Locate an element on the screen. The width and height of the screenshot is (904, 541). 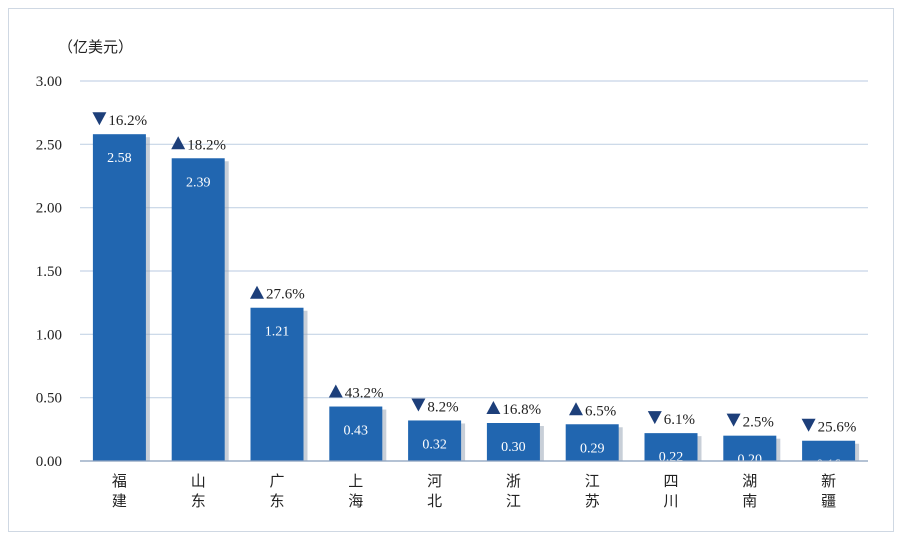
change-label: 16.8% is located at coordinates (521, 410).